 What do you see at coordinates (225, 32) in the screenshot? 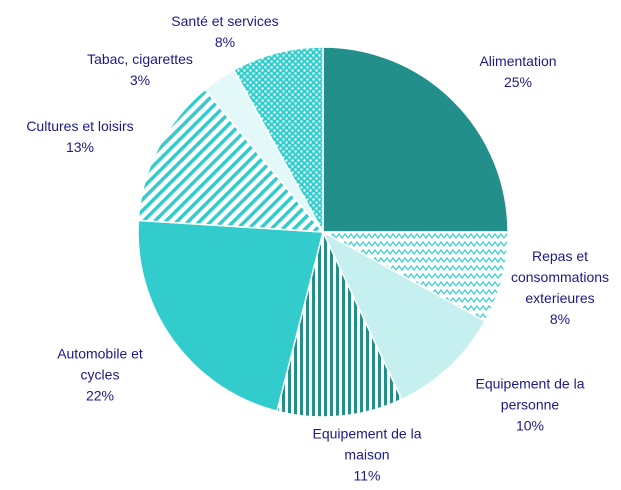
I see `slice-label: Santé et services 8%` at bounding box center [225, 32].